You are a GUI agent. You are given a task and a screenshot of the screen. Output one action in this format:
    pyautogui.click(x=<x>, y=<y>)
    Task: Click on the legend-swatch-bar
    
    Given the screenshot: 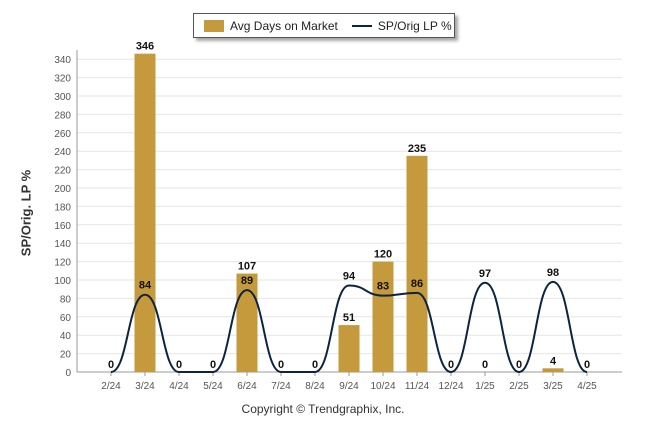 What is the action you would take?
    pyautogui.click(x=214, y=25)
    